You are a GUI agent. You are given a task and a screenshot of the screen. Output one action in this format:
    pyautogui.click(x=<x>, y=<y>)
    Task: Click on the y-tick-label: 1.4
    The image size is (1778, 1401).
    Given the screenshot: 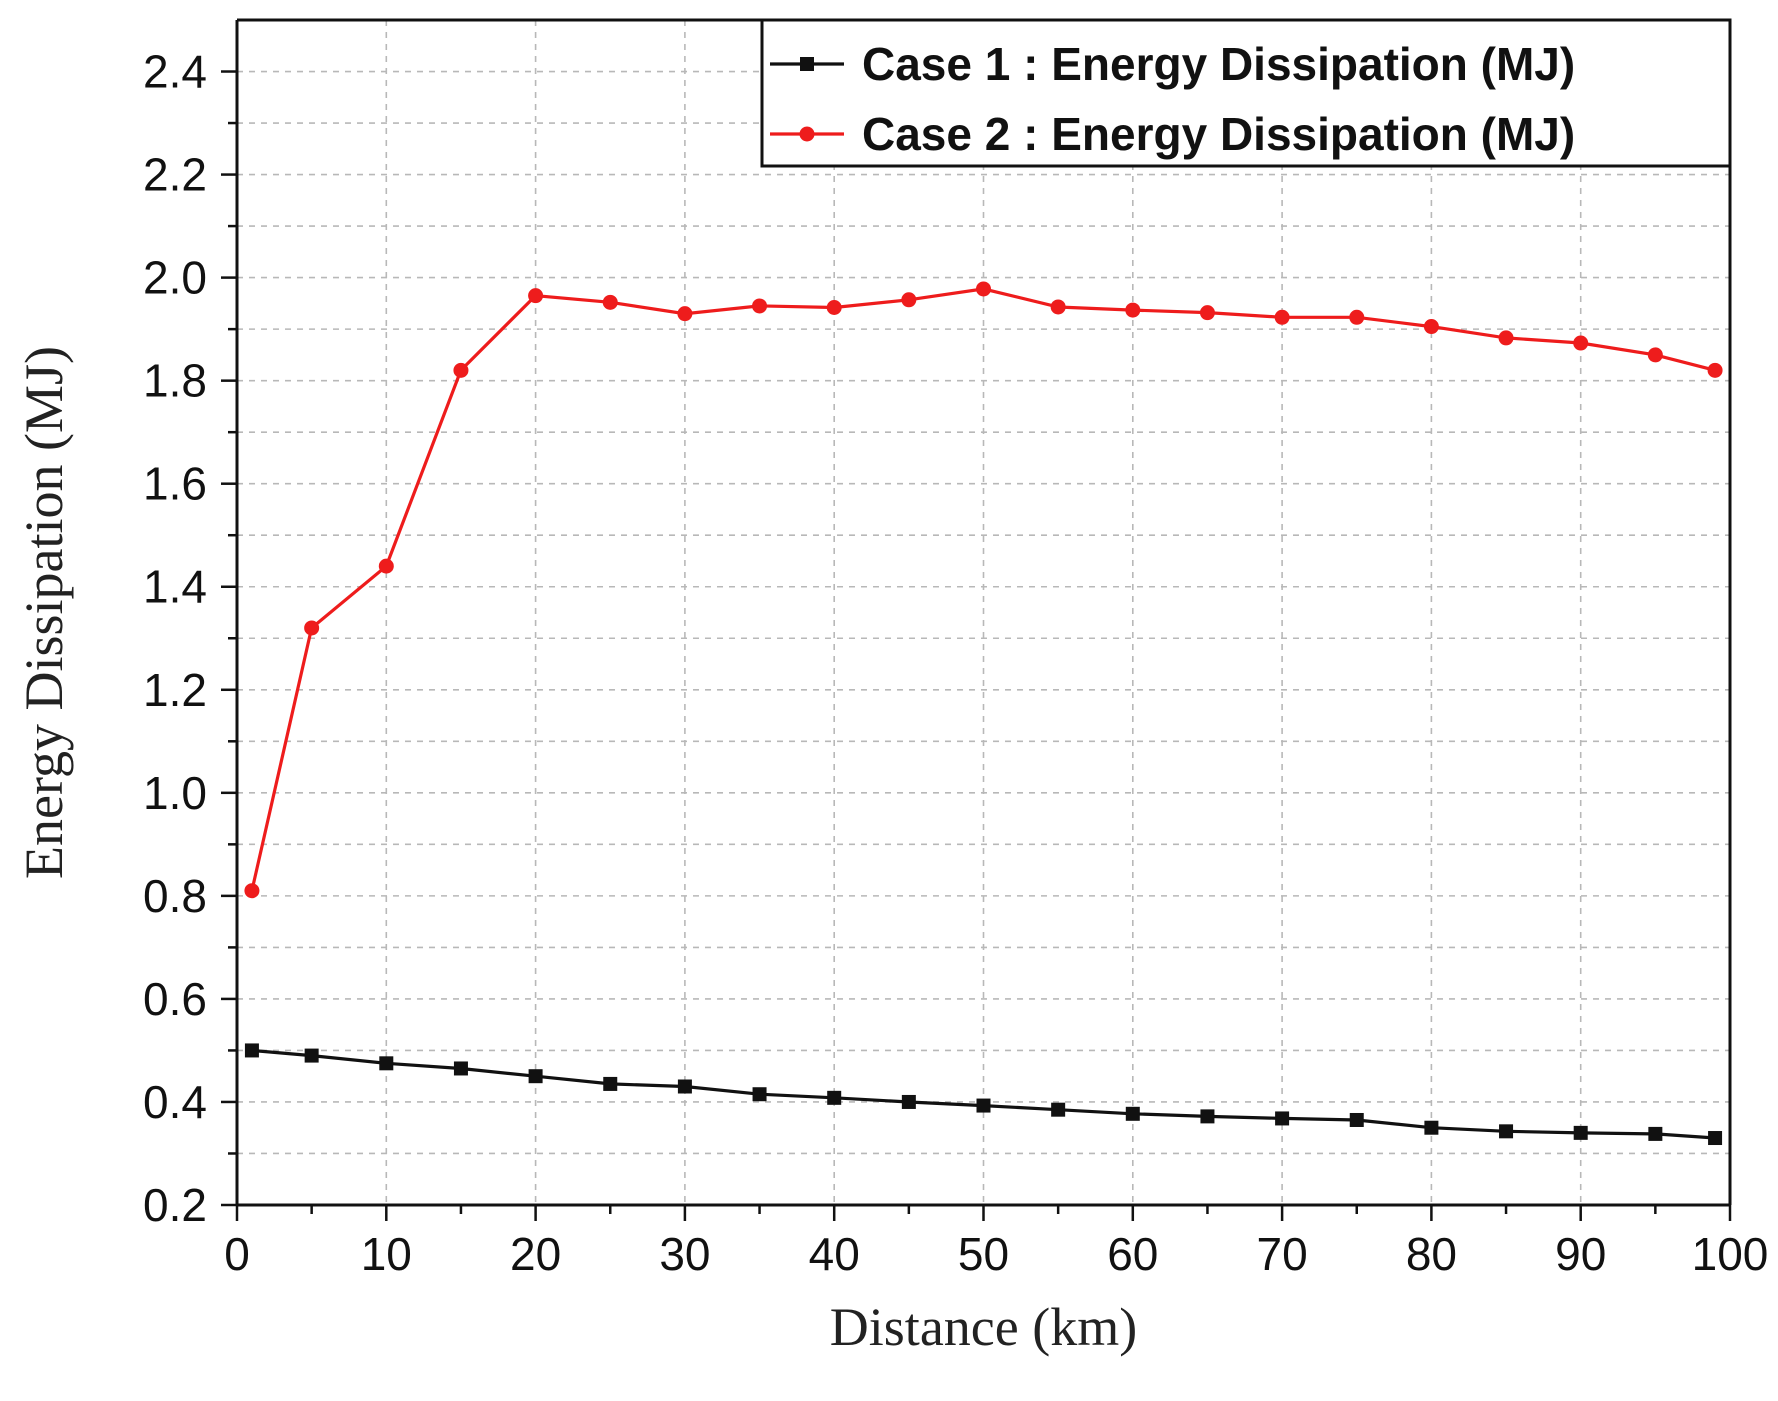 What is the action you would take?
    pyautogui.click(x=175, y=587)
    